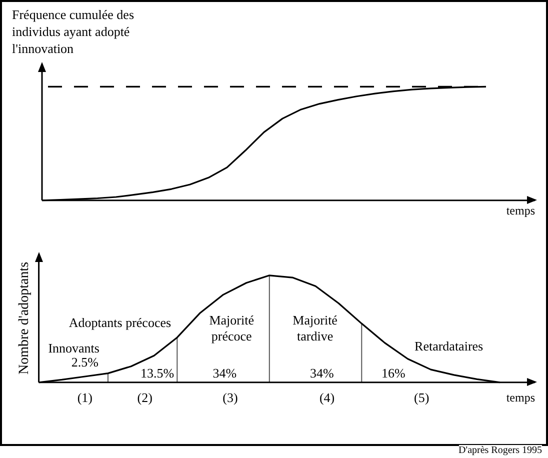 The height and width of the screenshot is (458, 548). Describe the element at coordinates (85, 397) in the screenshot. I see `text: (1)` at that location.